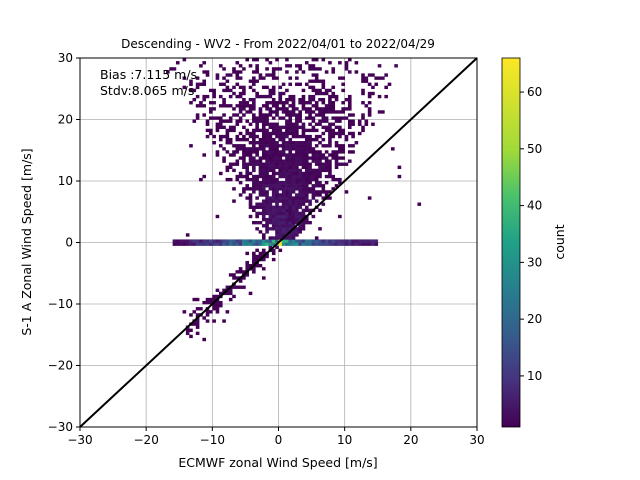  What do you see at coordinates (534, 149) in the screenshot?
I see `colorbar-tick-label: 50` at bounding box center [534, 149].